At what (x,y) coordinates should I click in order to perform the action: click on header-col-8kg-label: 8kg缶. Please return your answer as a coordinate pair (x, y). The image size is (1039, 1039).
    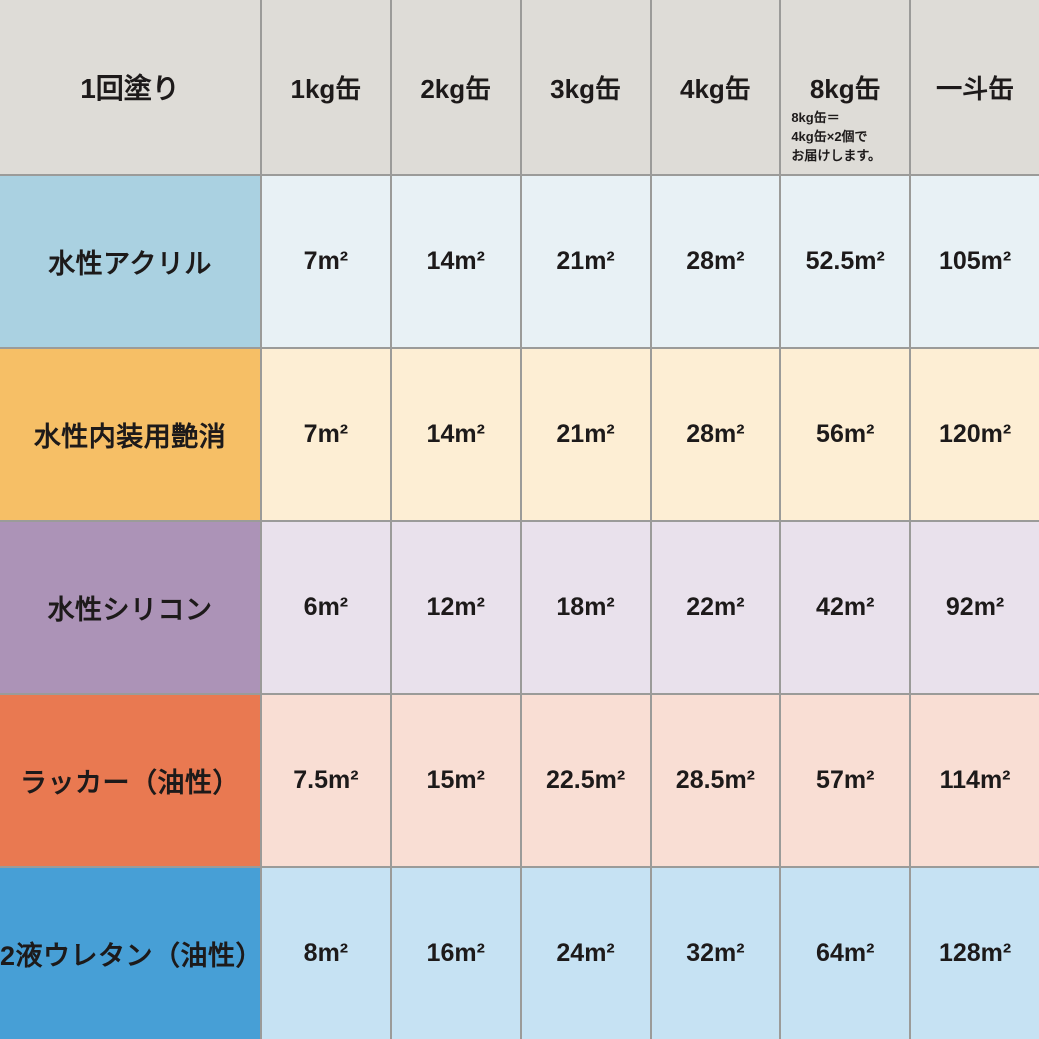
    Looking at the image, I should click on (845, 88).